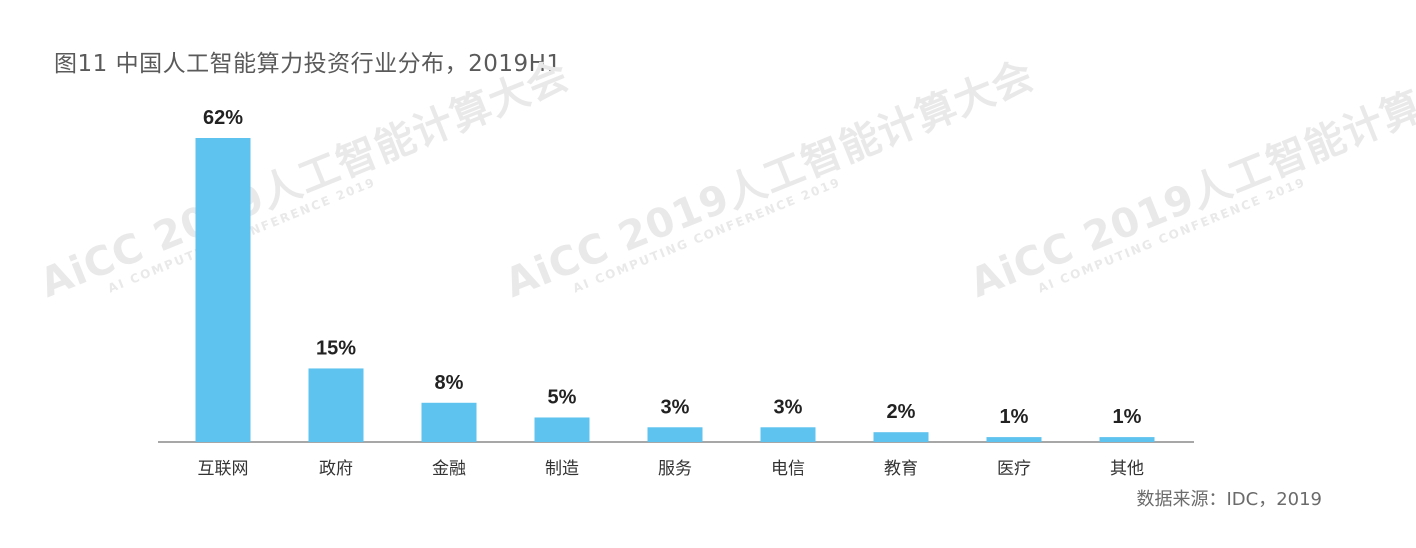 Image resolution: width=1416 pixels, height=548 pixels. What do you see at coordinates (449, 383) in the screenshot?
I see `value-label-3: 8%` at bounding box center [449, 383].